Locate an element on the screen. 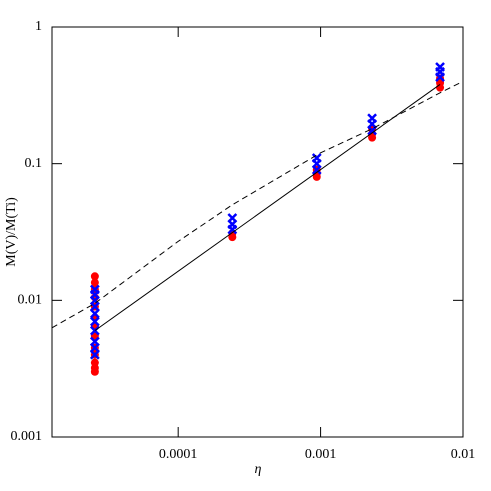 The image size is (491, 491). y-tick-label: 0.01 is located at coordinates (30, 300).